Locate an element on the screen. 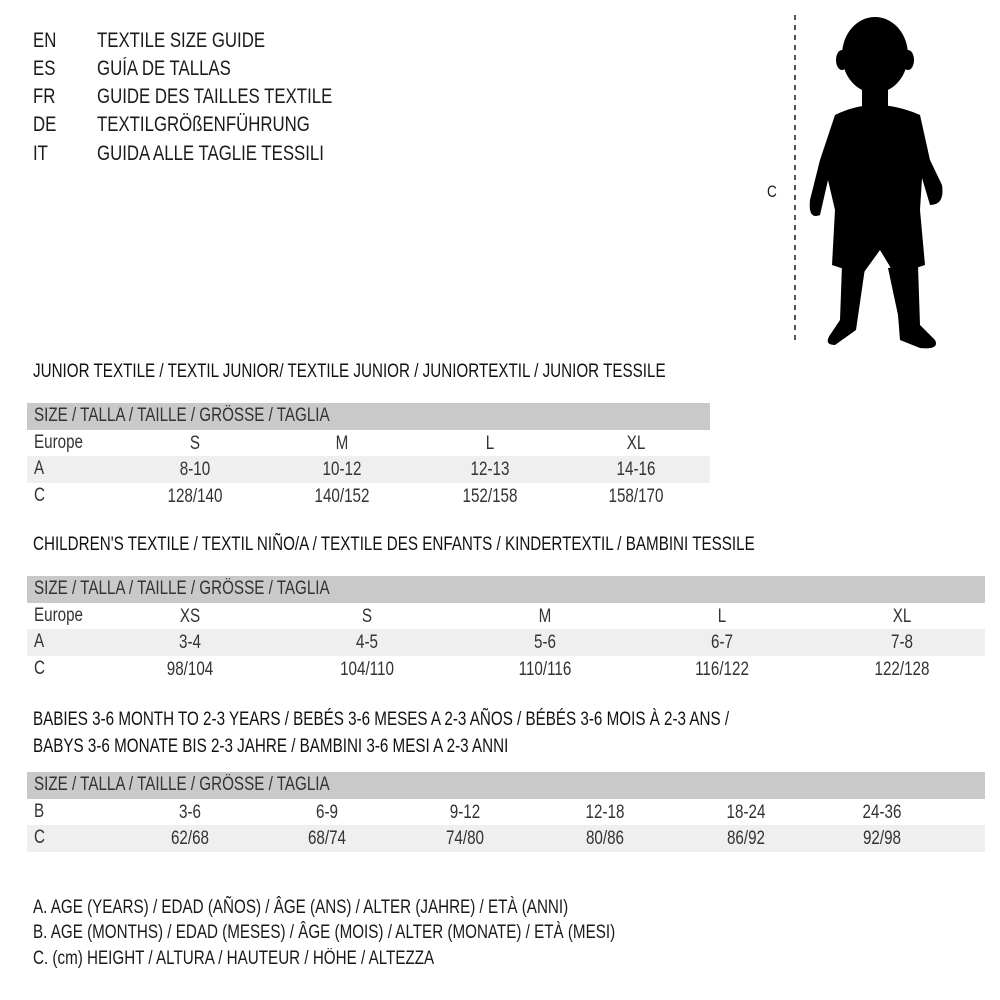  table-row: Europe XS S M L XL is located at coordinates (506, 616).